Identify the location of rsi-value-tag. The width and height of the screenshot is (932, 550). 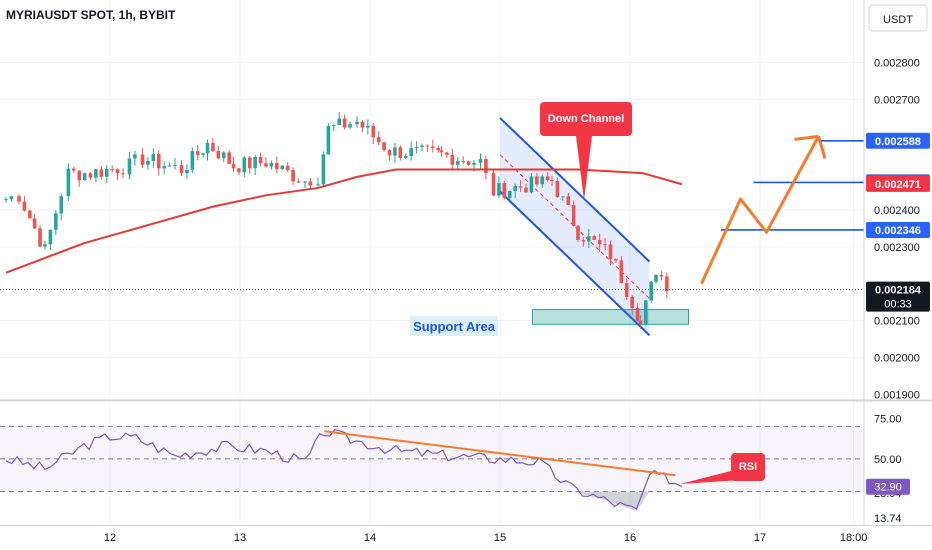
(888, 486).